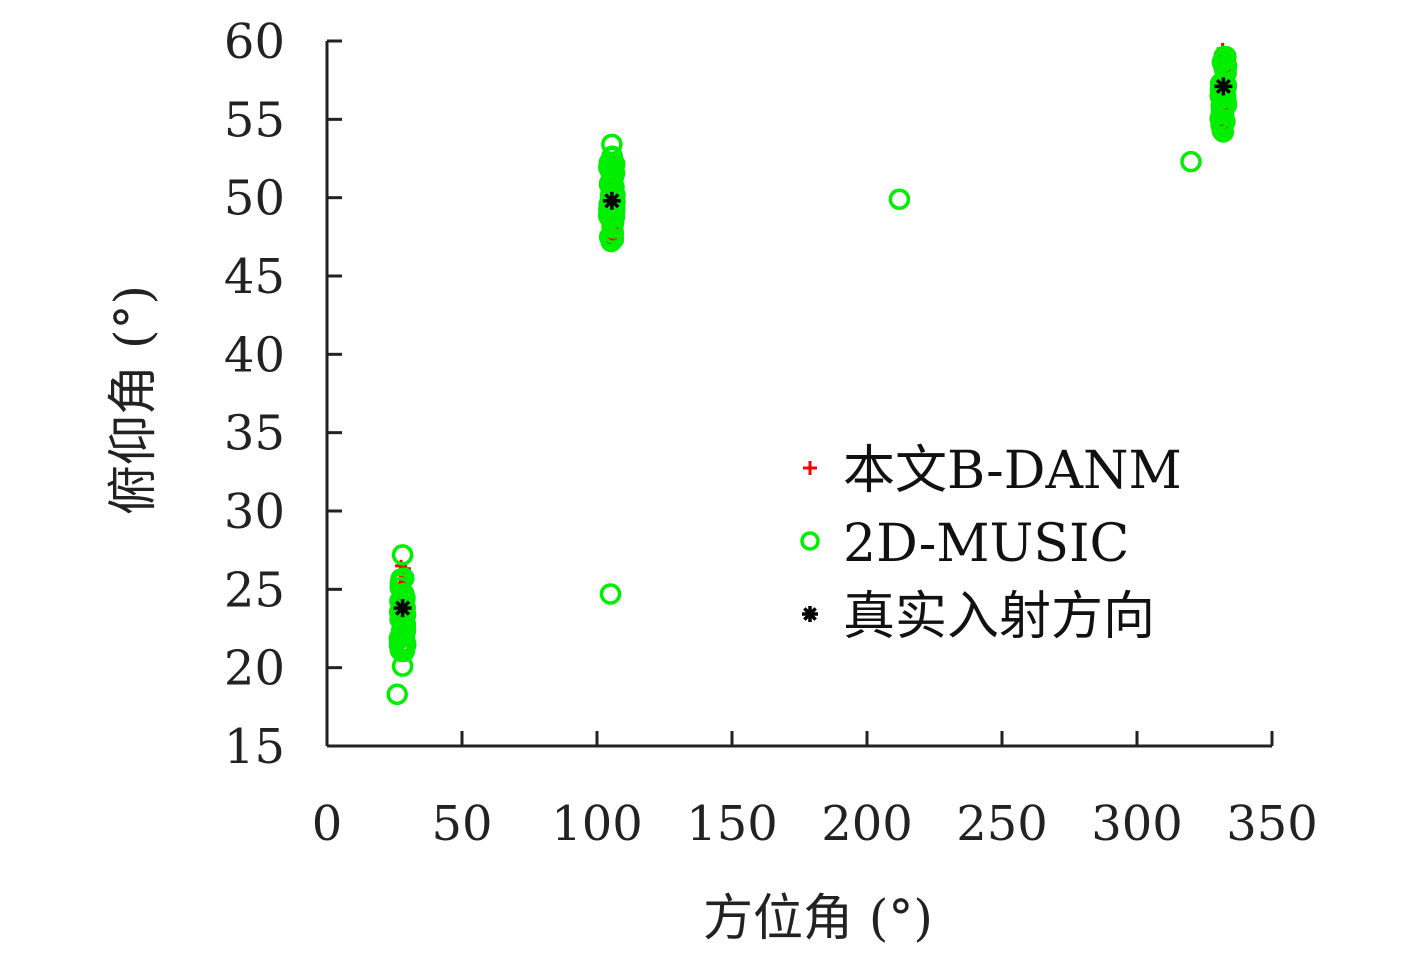 The width and height of the screenshot is (1417, 959). What do you see at coordinates (254, 512) in the screenshot?
I see `y-tick-label: 30` at bounding box center [254, 512].